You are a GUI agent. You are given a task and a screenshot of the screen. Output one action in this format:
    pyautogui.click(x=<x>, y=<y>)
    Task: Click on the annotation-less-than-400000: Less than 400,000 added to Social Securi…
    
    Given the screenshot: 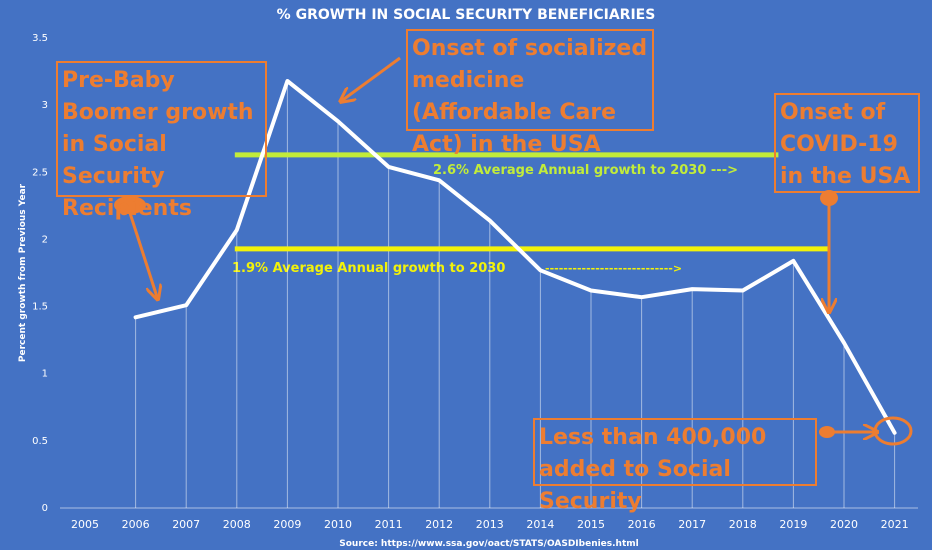 What is the action you would take?
    pyautogui.click(x=675, y=466)
    